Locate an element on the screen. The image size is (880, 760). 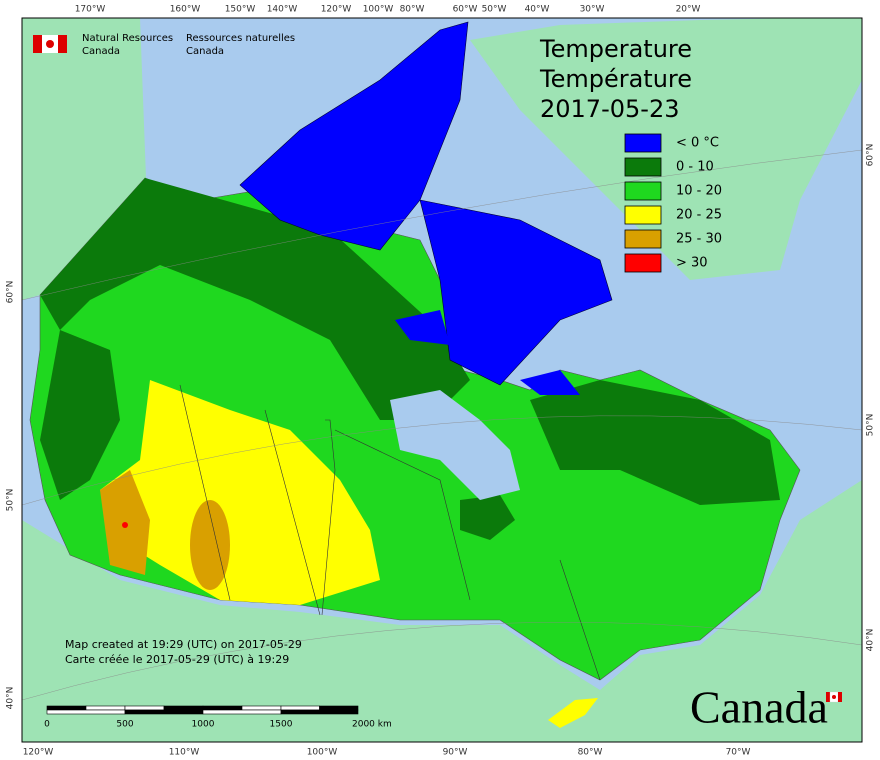
nrcan-logo is located at coordinates (50, 44).